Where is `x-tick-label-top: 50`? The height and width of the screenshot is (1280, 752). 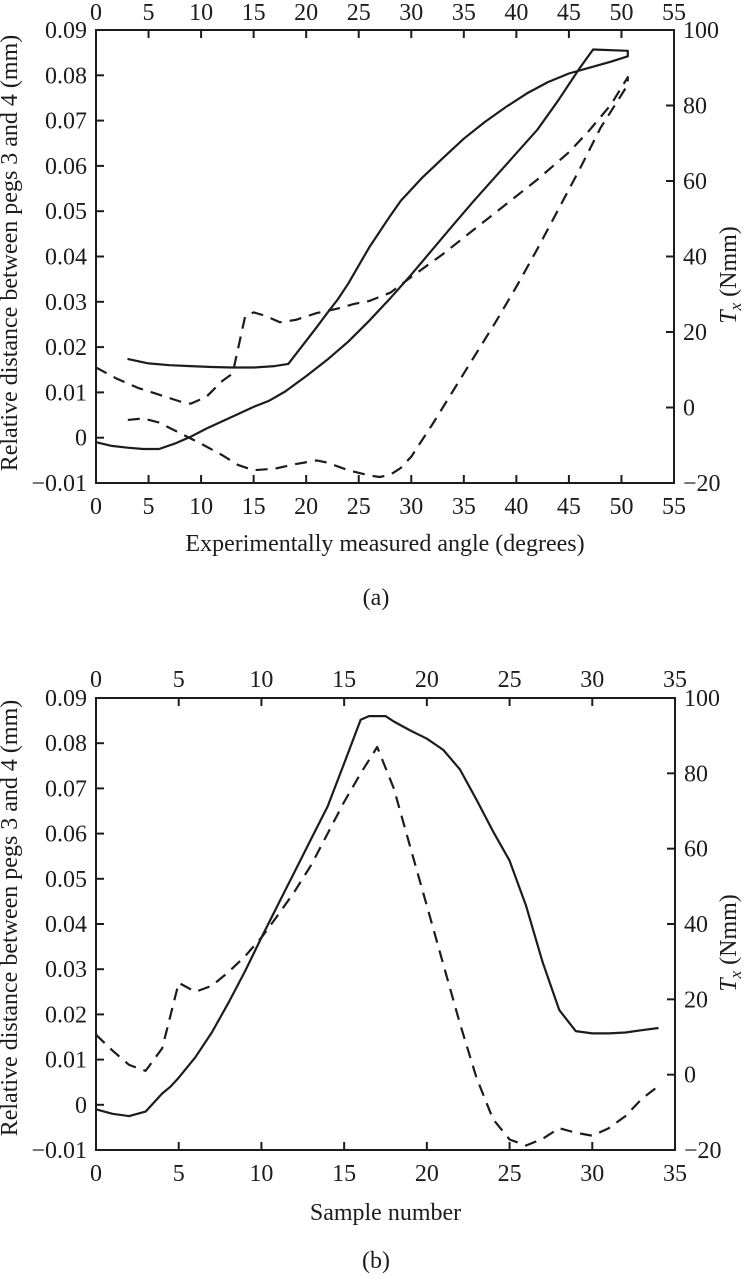
x-tick-label-top: 50 is located at coordinates (621, 13).